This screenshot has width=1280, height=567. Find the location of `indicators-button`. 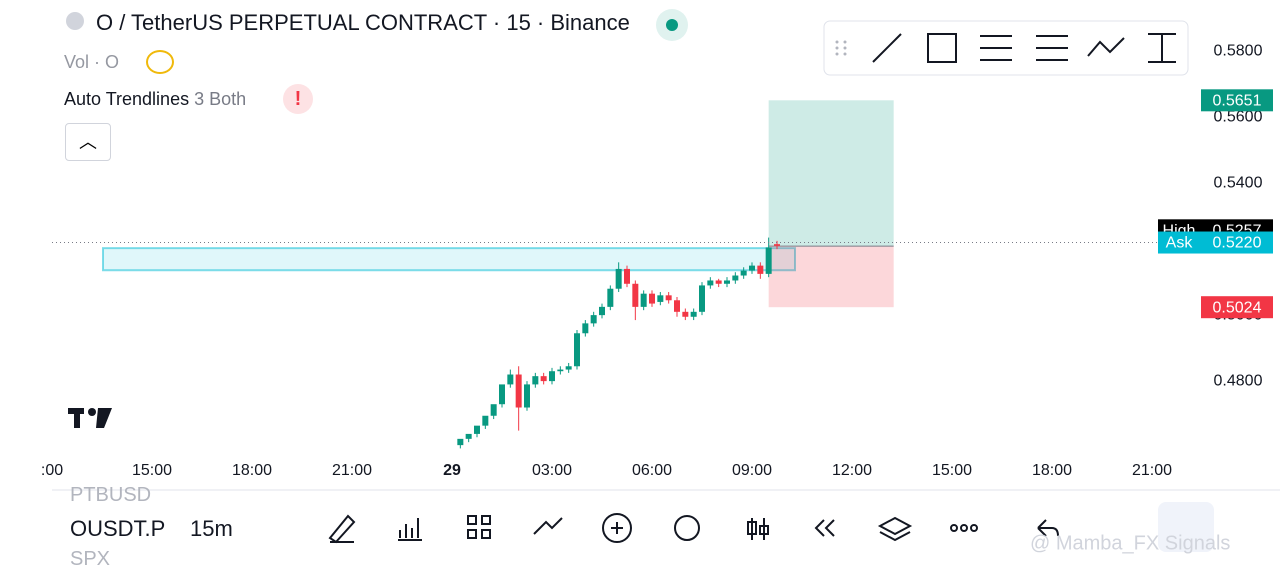

indicators-button is located at coordinates (410, 529).